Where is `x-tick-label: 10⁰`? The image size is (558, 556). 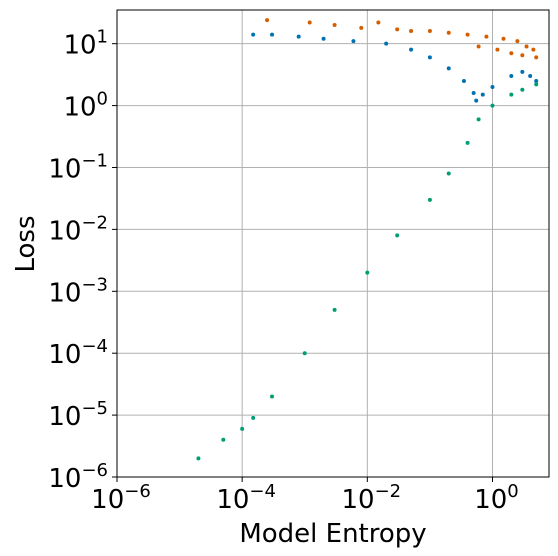 x-tick-label: 10⁰ is located at coordinates (496, 498).